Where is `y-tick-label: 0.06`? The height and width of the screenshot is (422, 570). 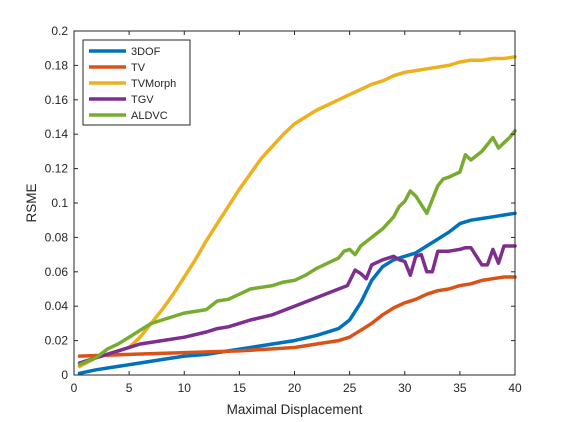 y-tick-label: 0.06 is located at coordinates (57, 272).